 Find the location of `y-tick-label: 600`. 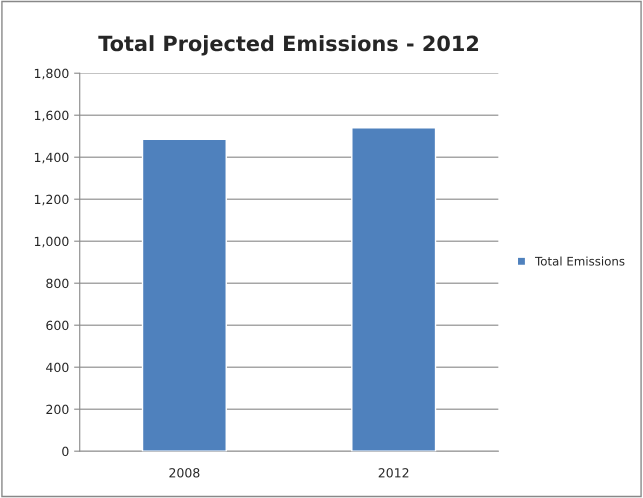

y-tick-label: 600 is located at coordinates (57, 325).